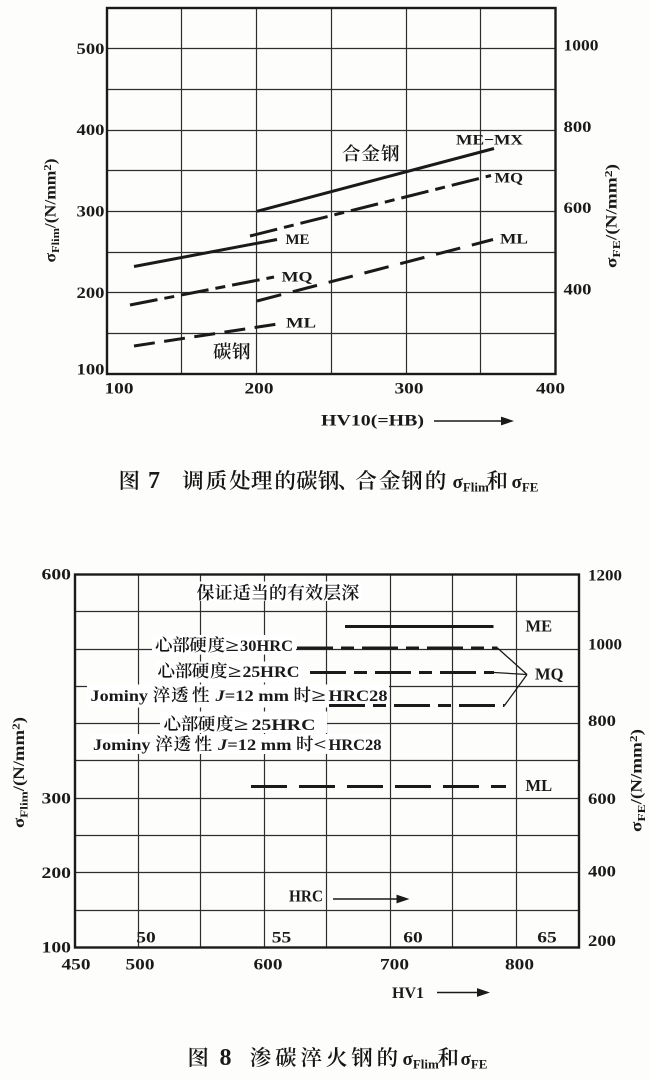  Describe the element at coordinates (266, 646) in the screenshot. I see `svg-text: 30HRC` at that location.